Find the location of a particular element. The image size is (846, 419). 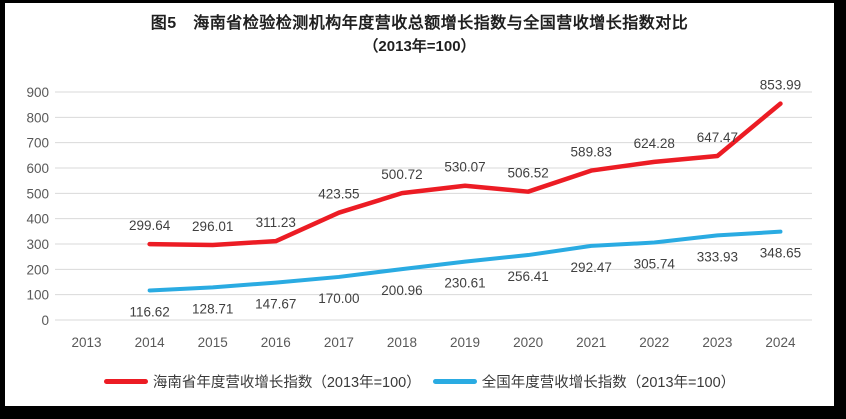

data-label: 311.23 is located at coordinates (276, 222).